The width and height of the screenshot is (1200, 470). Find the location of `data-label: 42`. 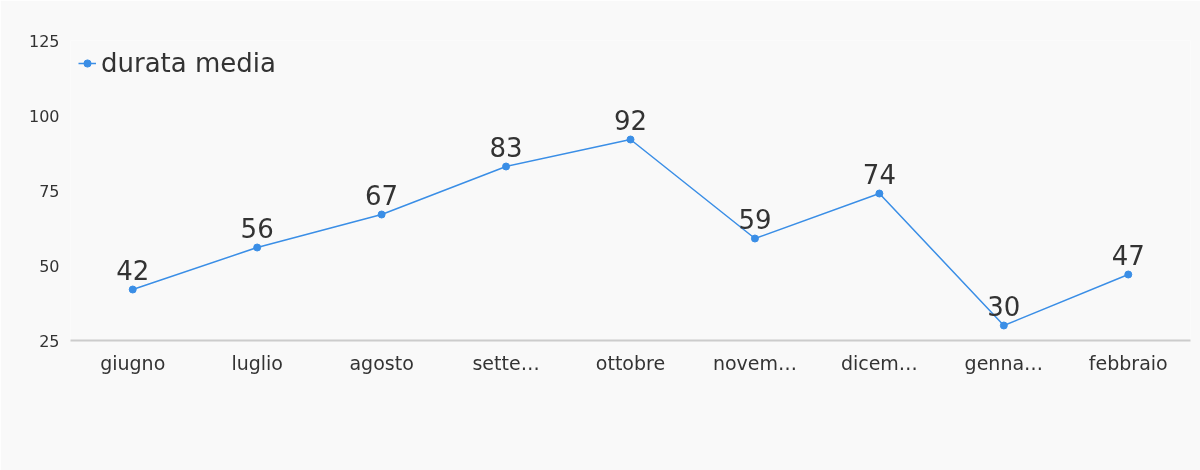

data-label: 42 is located at coordinates (133, 270).